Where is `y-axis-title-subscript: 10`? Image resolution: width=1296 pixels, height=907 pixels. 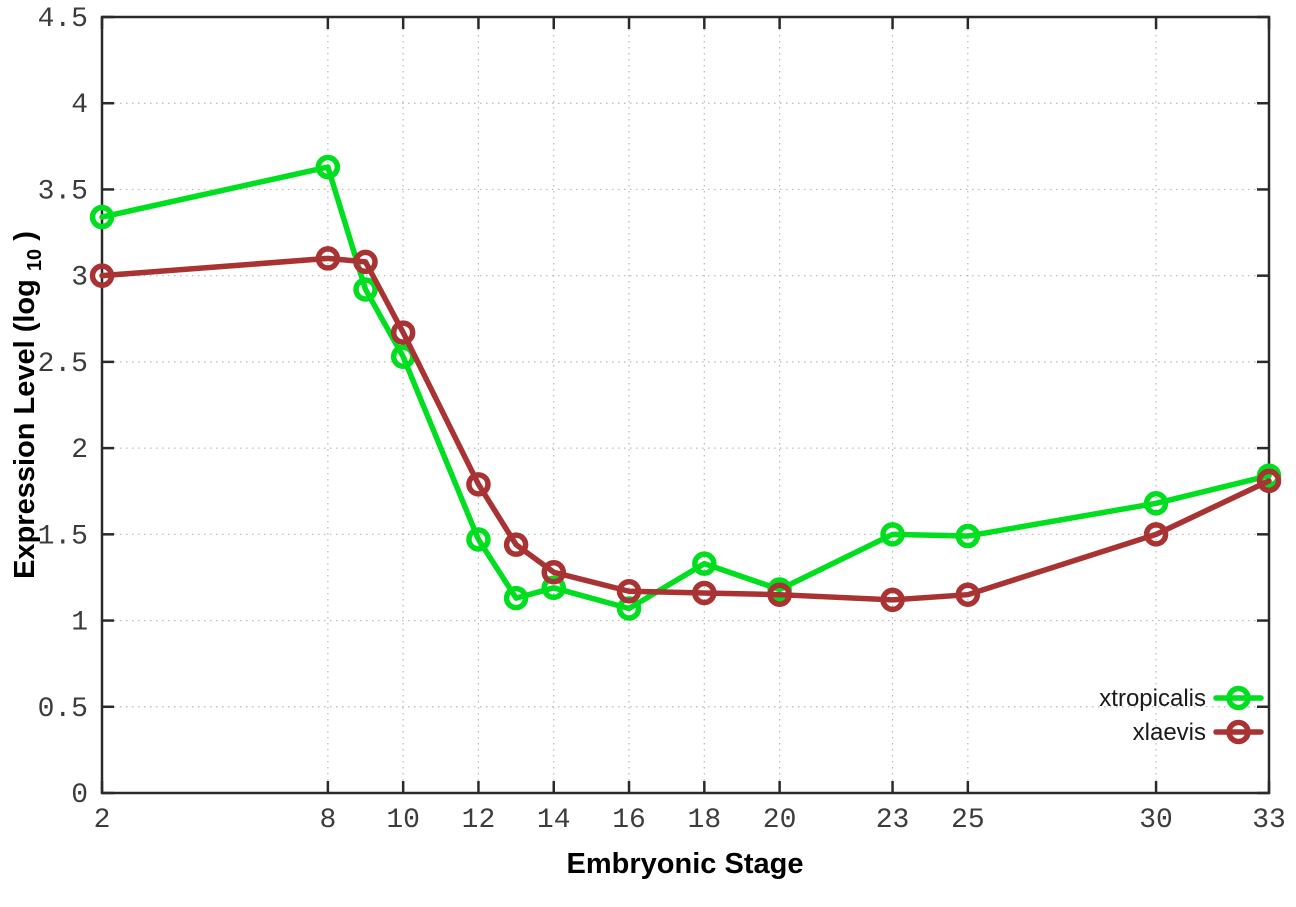
y-axis-title-subscript: 10 is located at coordinates (35, 260).